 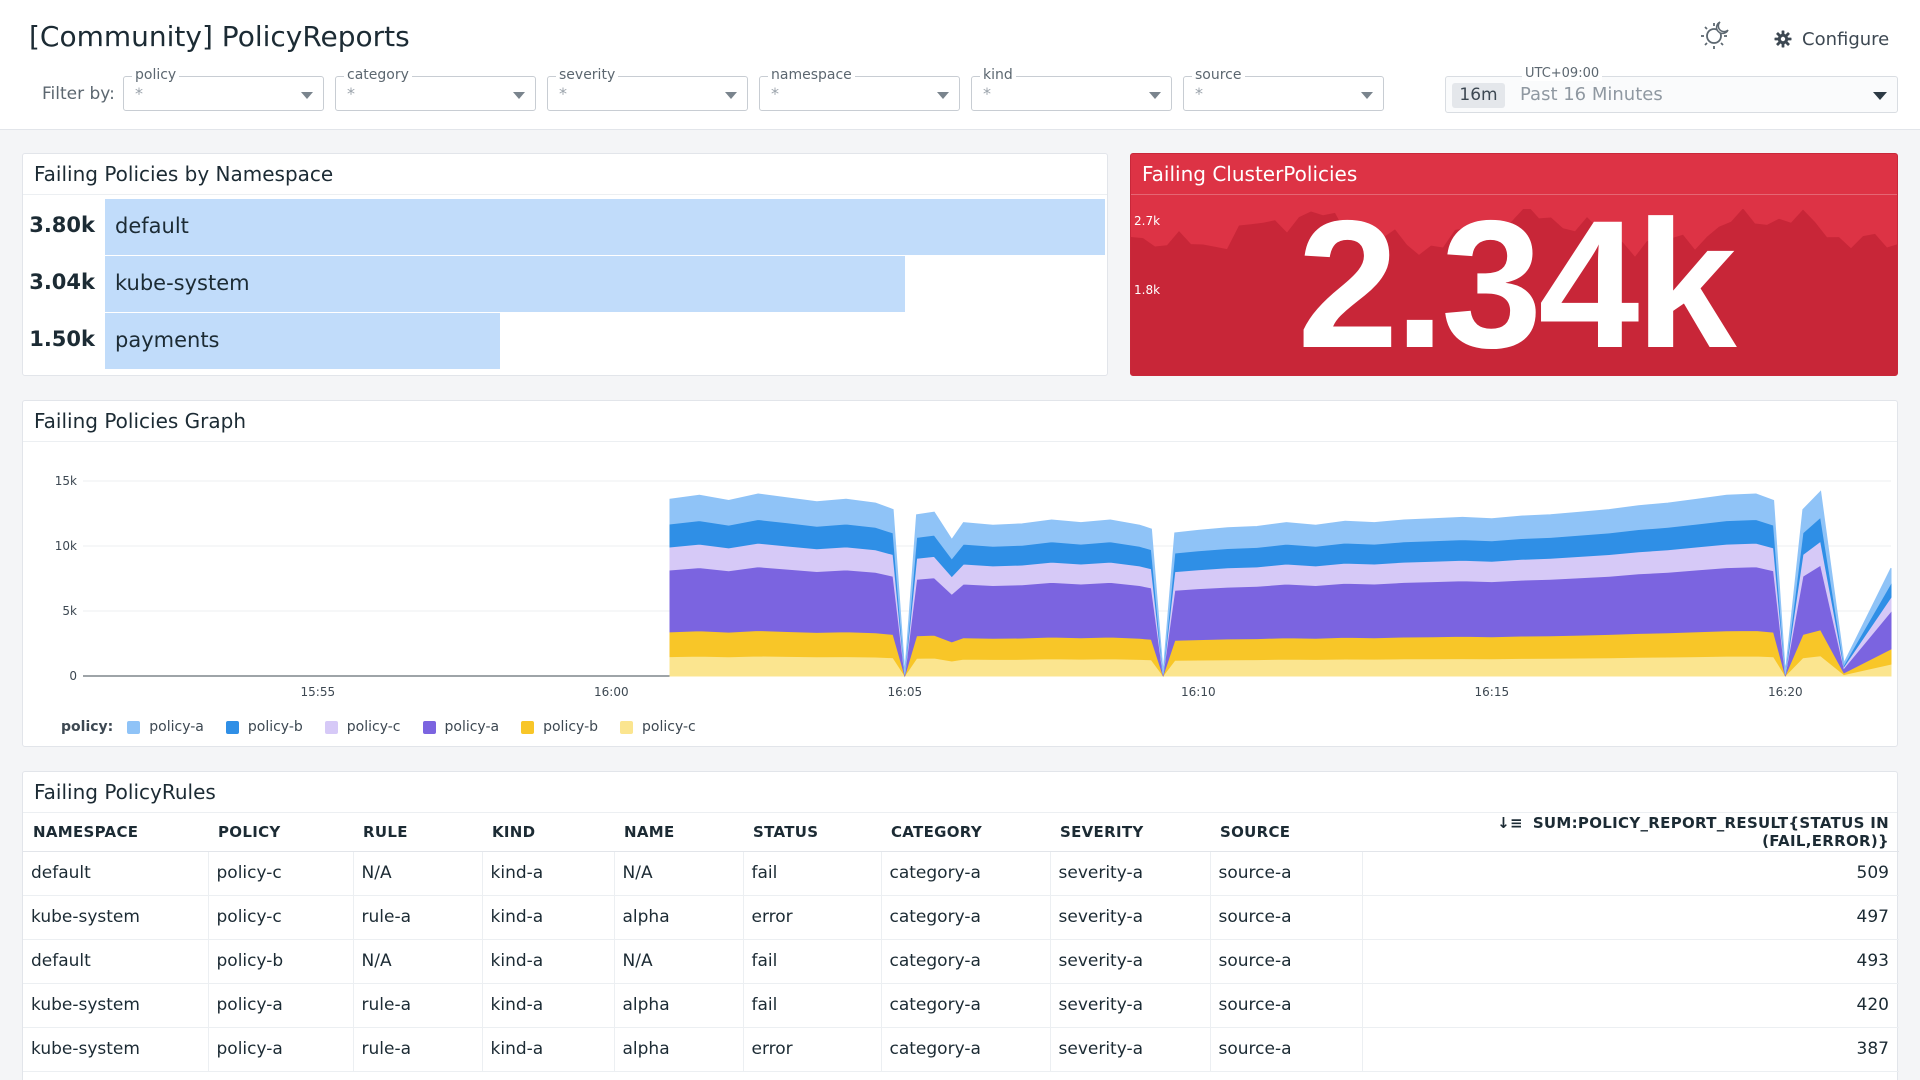 What do you see at coordinates (184, 174) in the screenshot?
I see `widget-title: Failing Policies by Namespace` at bounding box center [184, 174].